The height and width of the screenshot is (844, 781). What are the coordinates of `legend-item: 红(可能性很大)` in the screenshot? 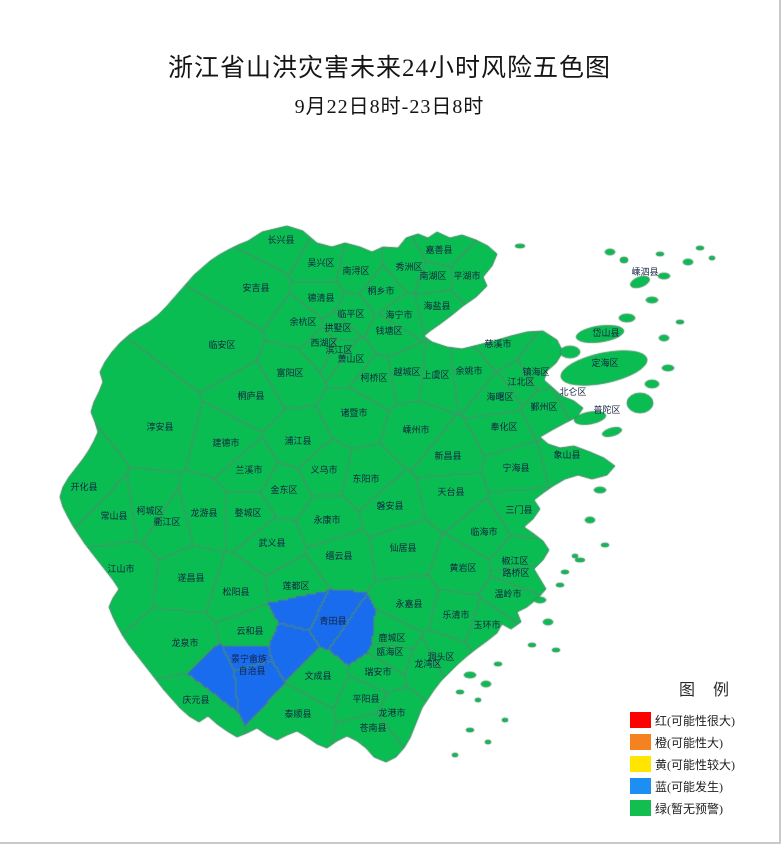 It's located at (704, 720).